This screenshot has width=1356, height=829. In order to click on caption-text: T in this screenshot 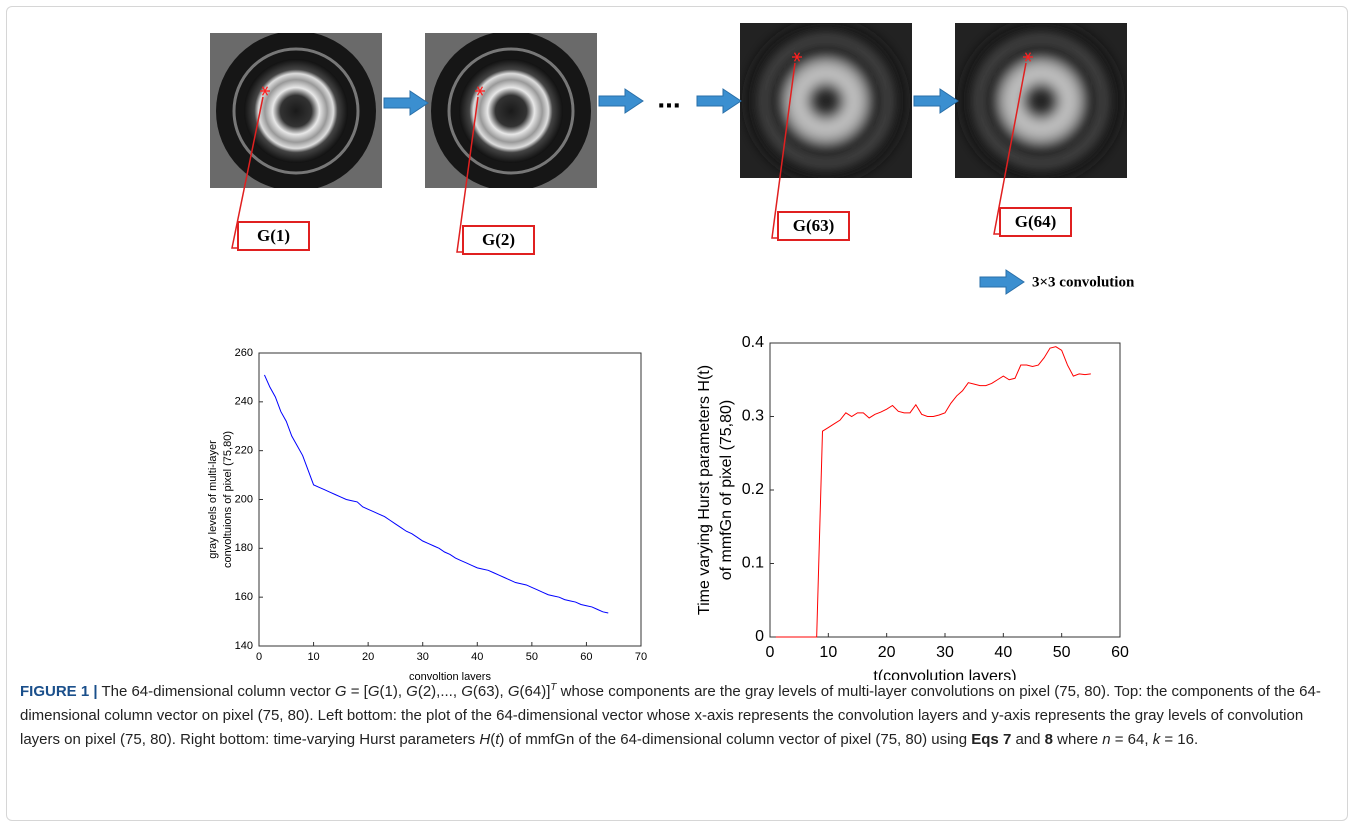, I will do `click(553, 687)`.